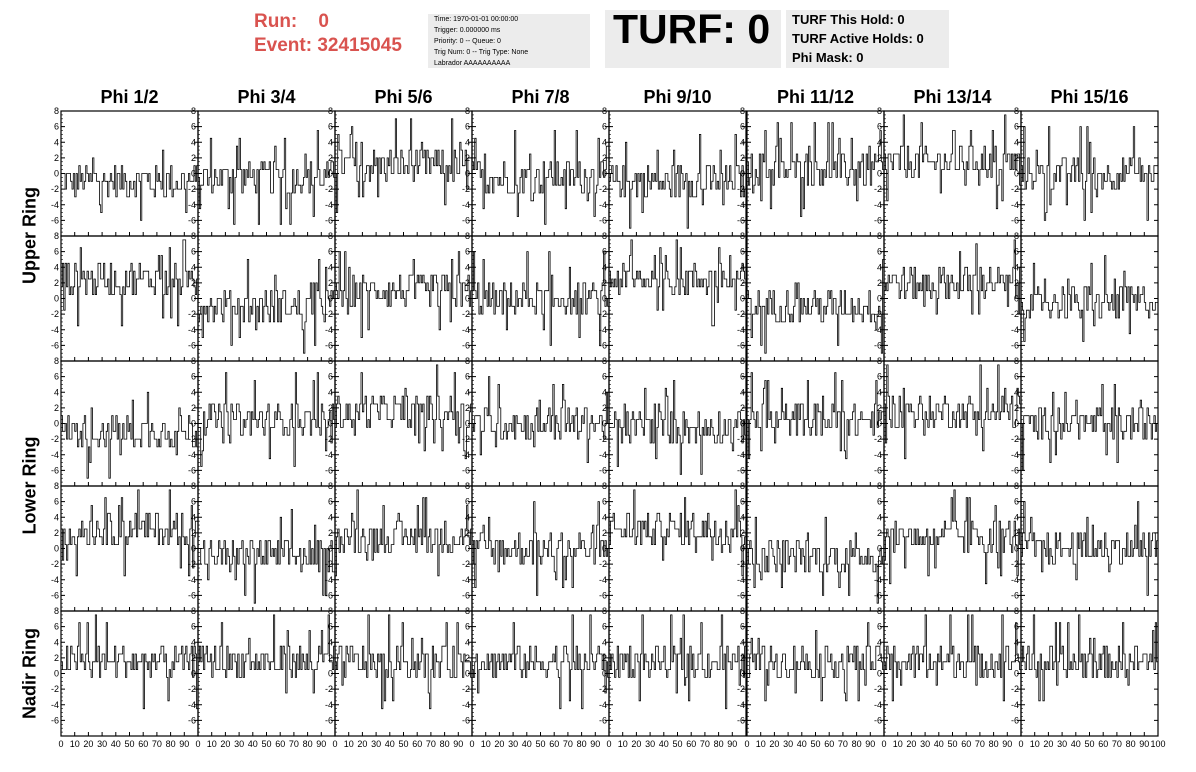 Image resolution: width=1196 pixels, height=772 pixels. I want to click on panel-r2-c7: -6 -4 -2 0 2 4 6 8, so click(948, 296).